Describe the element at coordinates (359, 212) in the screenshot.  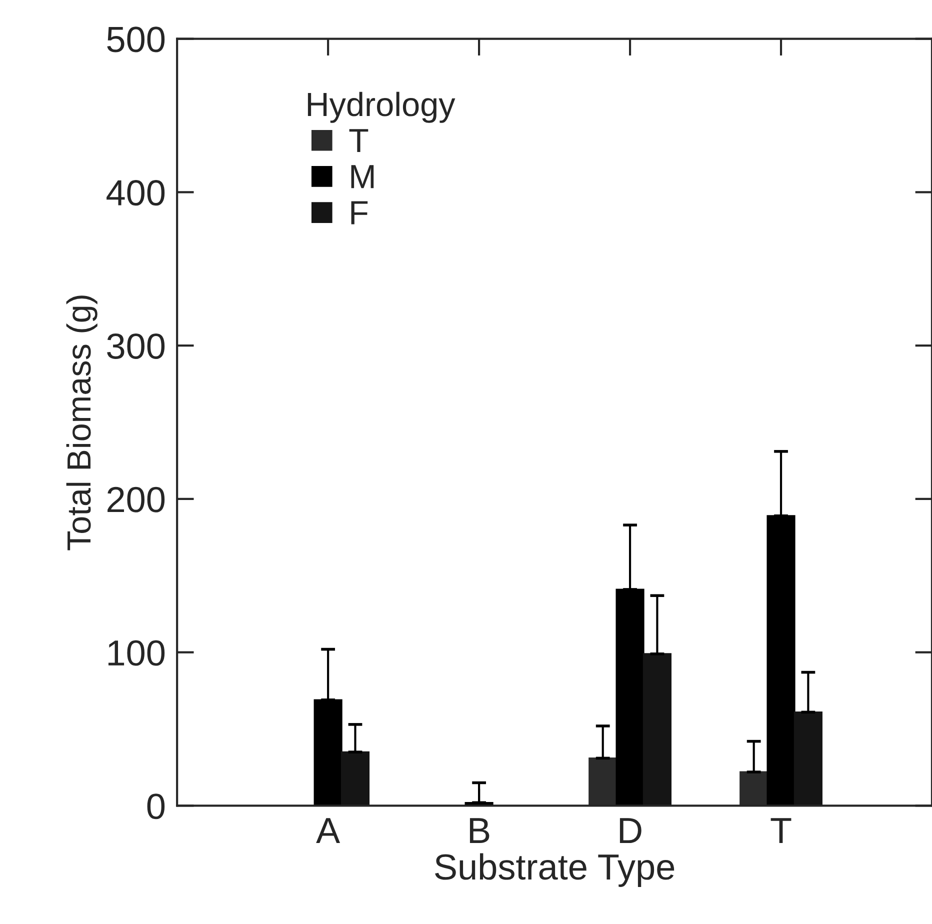
I see `legend-label: F` at that location.